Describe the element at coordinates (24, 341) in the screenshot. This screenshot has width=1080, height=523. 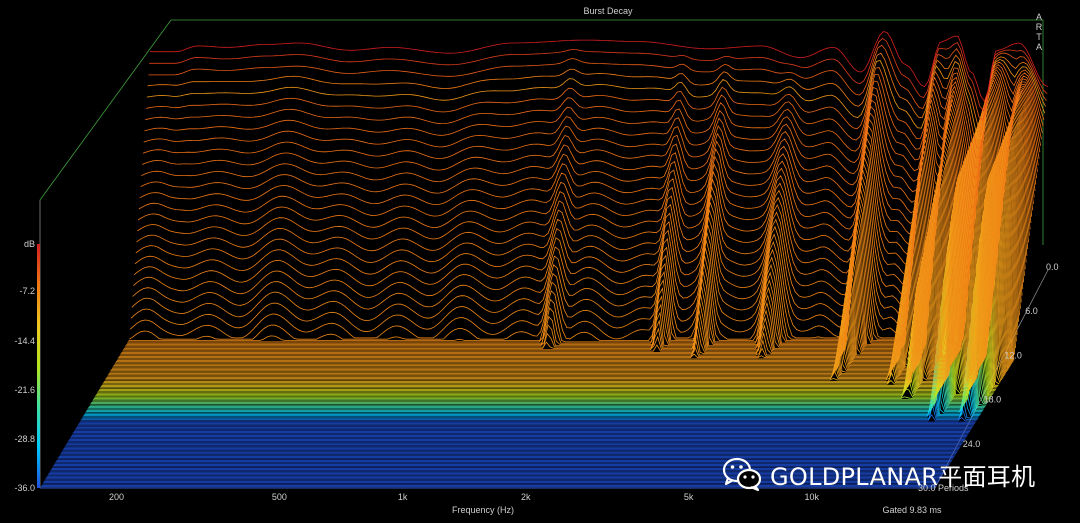
I see `z-tick-label: -14.4` at that location.